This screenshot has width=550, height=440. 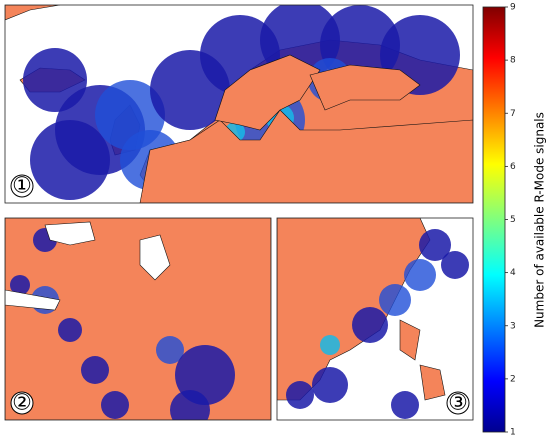 I want to click on panel-label: ③, so click(x=458, y=403).